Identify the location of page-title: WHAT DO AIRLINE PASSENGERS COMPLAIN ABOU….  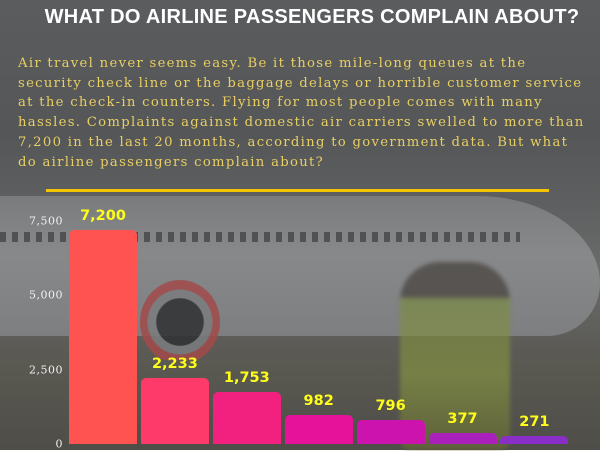
(312, 17).